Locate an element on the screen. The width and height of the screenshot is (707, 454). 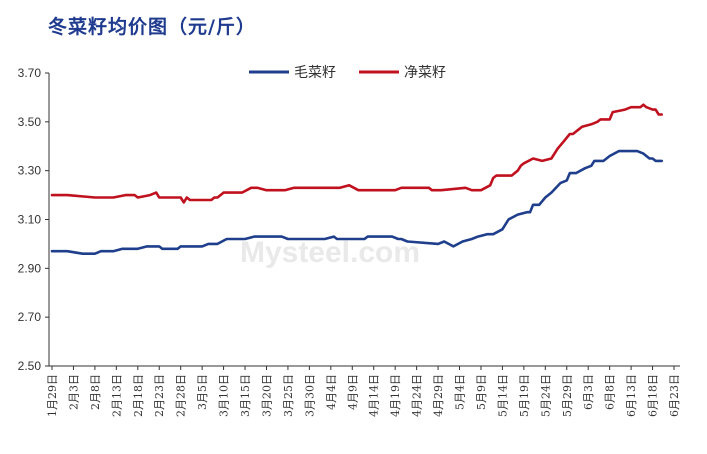
y-tick-label: 2.70 is located at coordinates (30, 317).